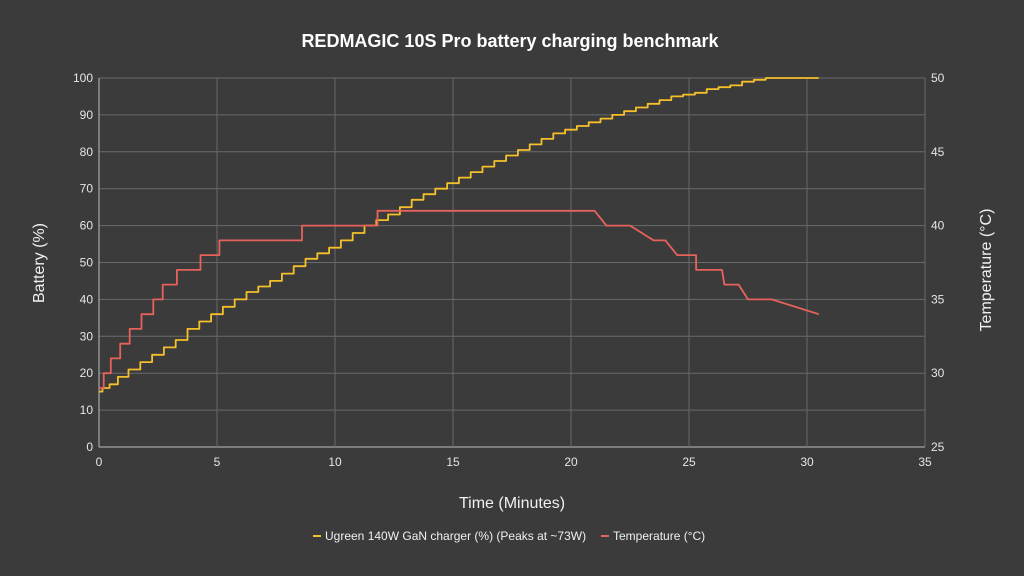 The width and height of the screenshot is (1024, 576). I want to click on x-tick-label: 25, so click(689, 462).